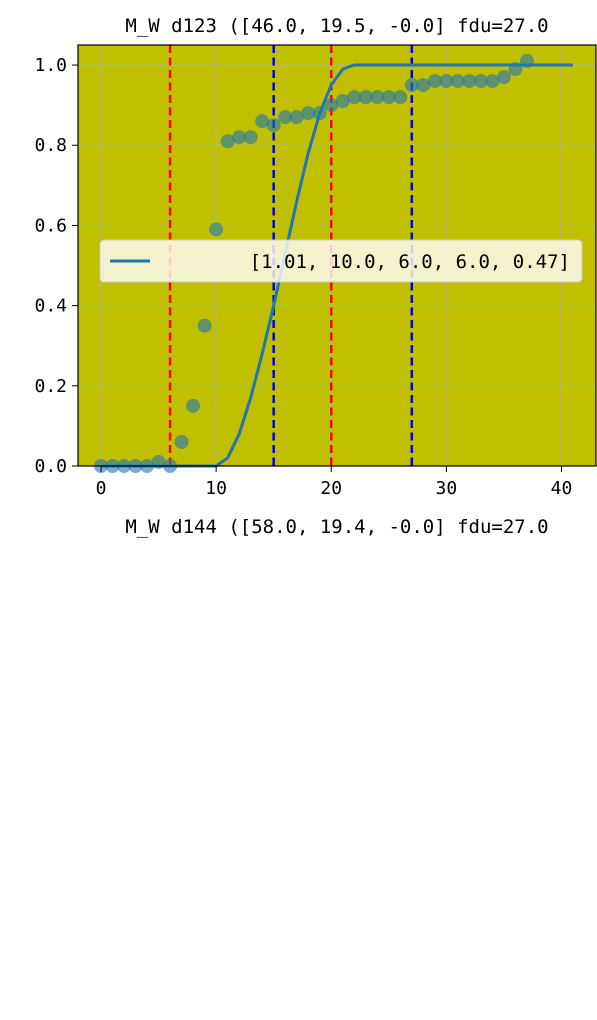 The image size is (597, 1020). What do you see at coordinates (562, 488) in the screenshot?
I see `chart-1-xtick-label-4: 40` at bounding box center [562, 488].